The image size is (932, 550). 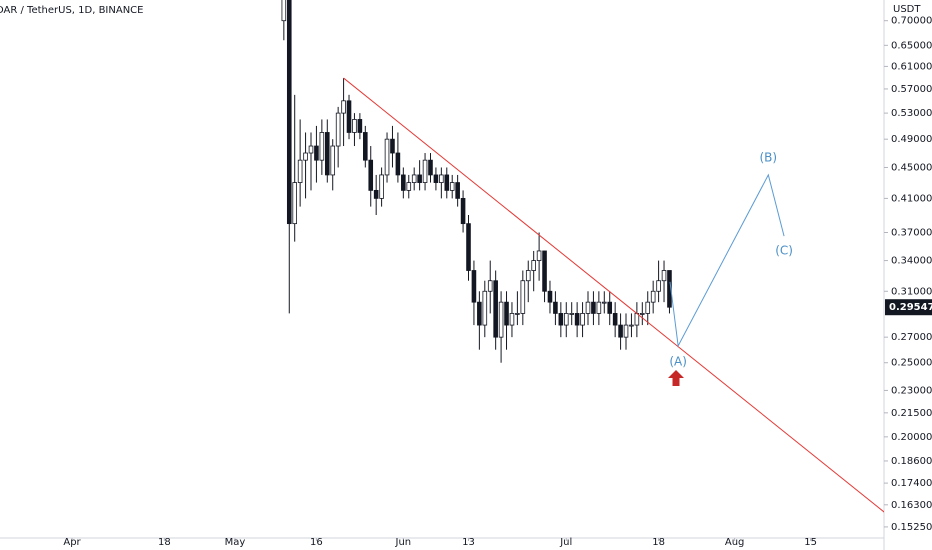 I want to click on y-tick-label: 0.15250, so click(x=911, y=527).